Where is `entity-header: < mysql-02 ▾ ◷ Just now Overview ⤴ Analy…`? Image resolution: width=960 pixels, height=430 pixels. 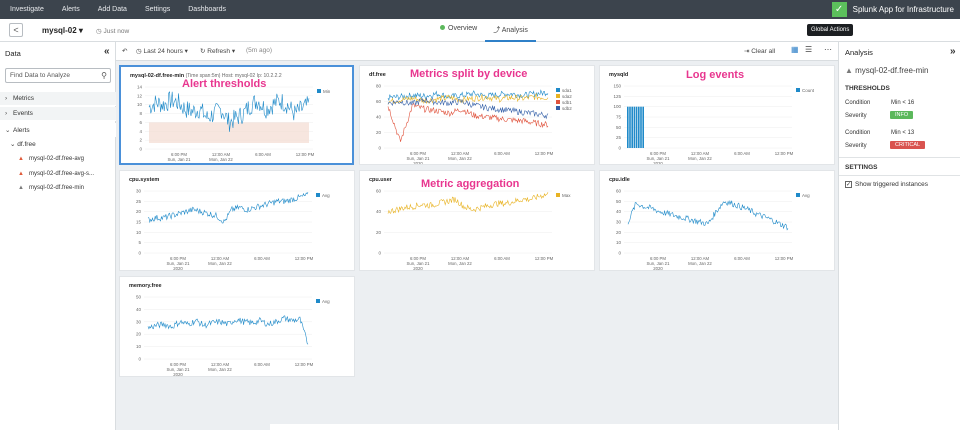
entity-header: < mysql-02 ▾ ◷ Just now Overview ⤴ Analy… is located at coordinates (480, 30).